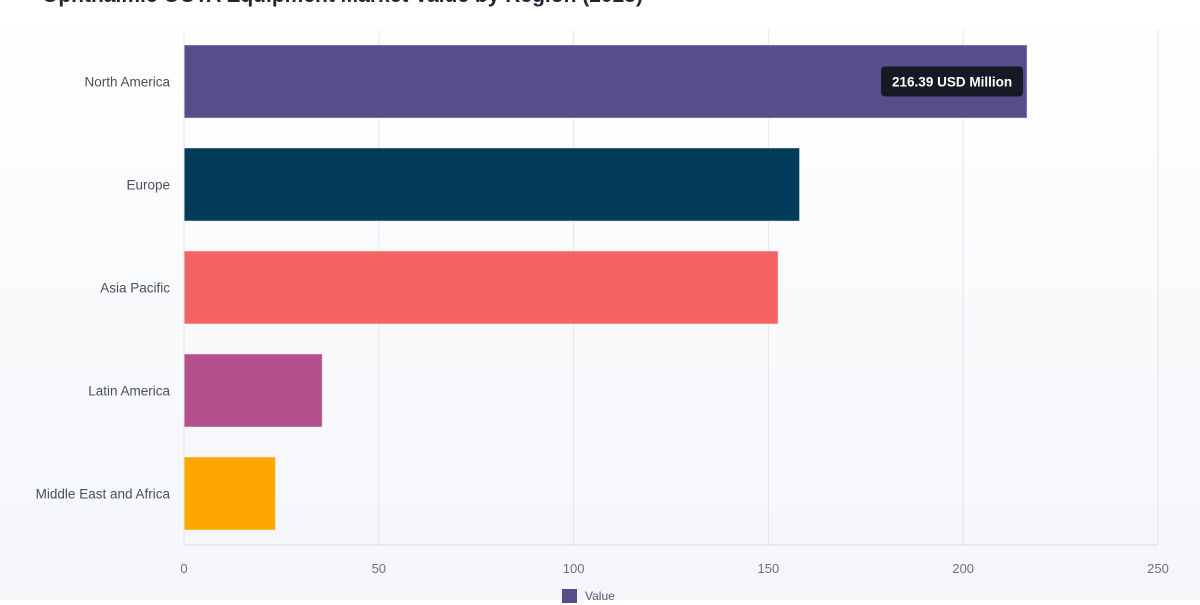  I want to click on tooltip-text: 216.39 USD Million, so click(952, 82).